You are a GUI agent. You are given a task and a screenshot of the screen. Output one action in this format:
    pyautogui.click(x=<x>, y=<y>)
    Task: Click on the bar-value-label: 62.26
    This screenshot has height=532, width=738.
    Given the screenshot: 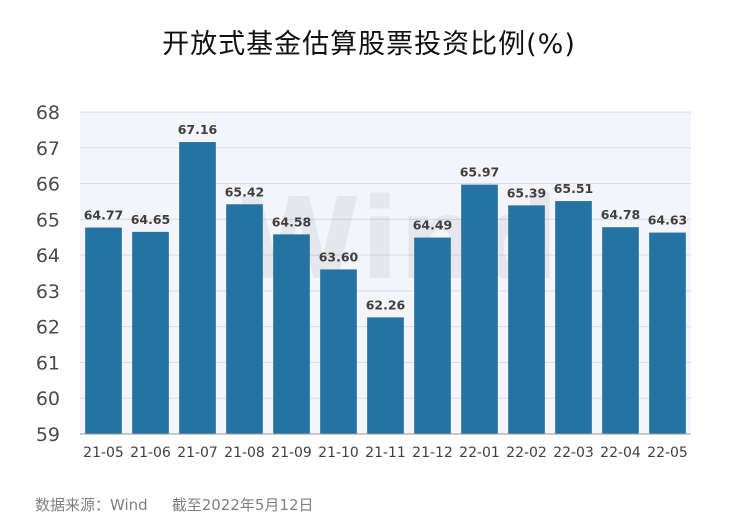 What is the action you would take?
    pyautogui.click(x=386, y=304)
    